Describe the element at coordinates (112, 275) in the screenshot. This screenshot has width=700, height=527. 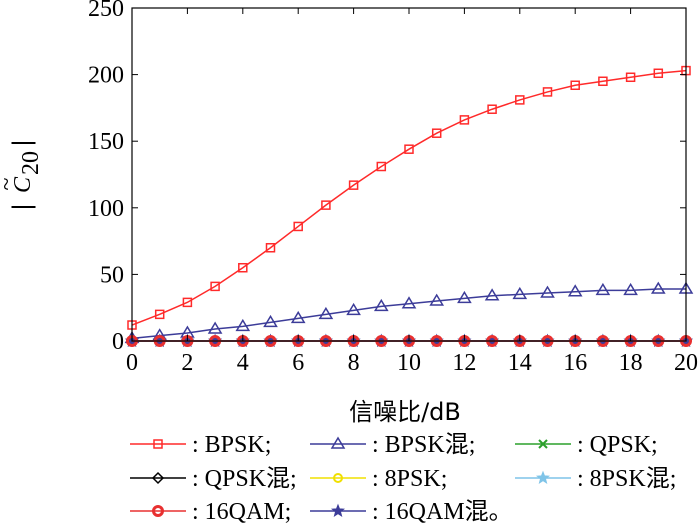
I see `y-tick-label: 50` at that location.